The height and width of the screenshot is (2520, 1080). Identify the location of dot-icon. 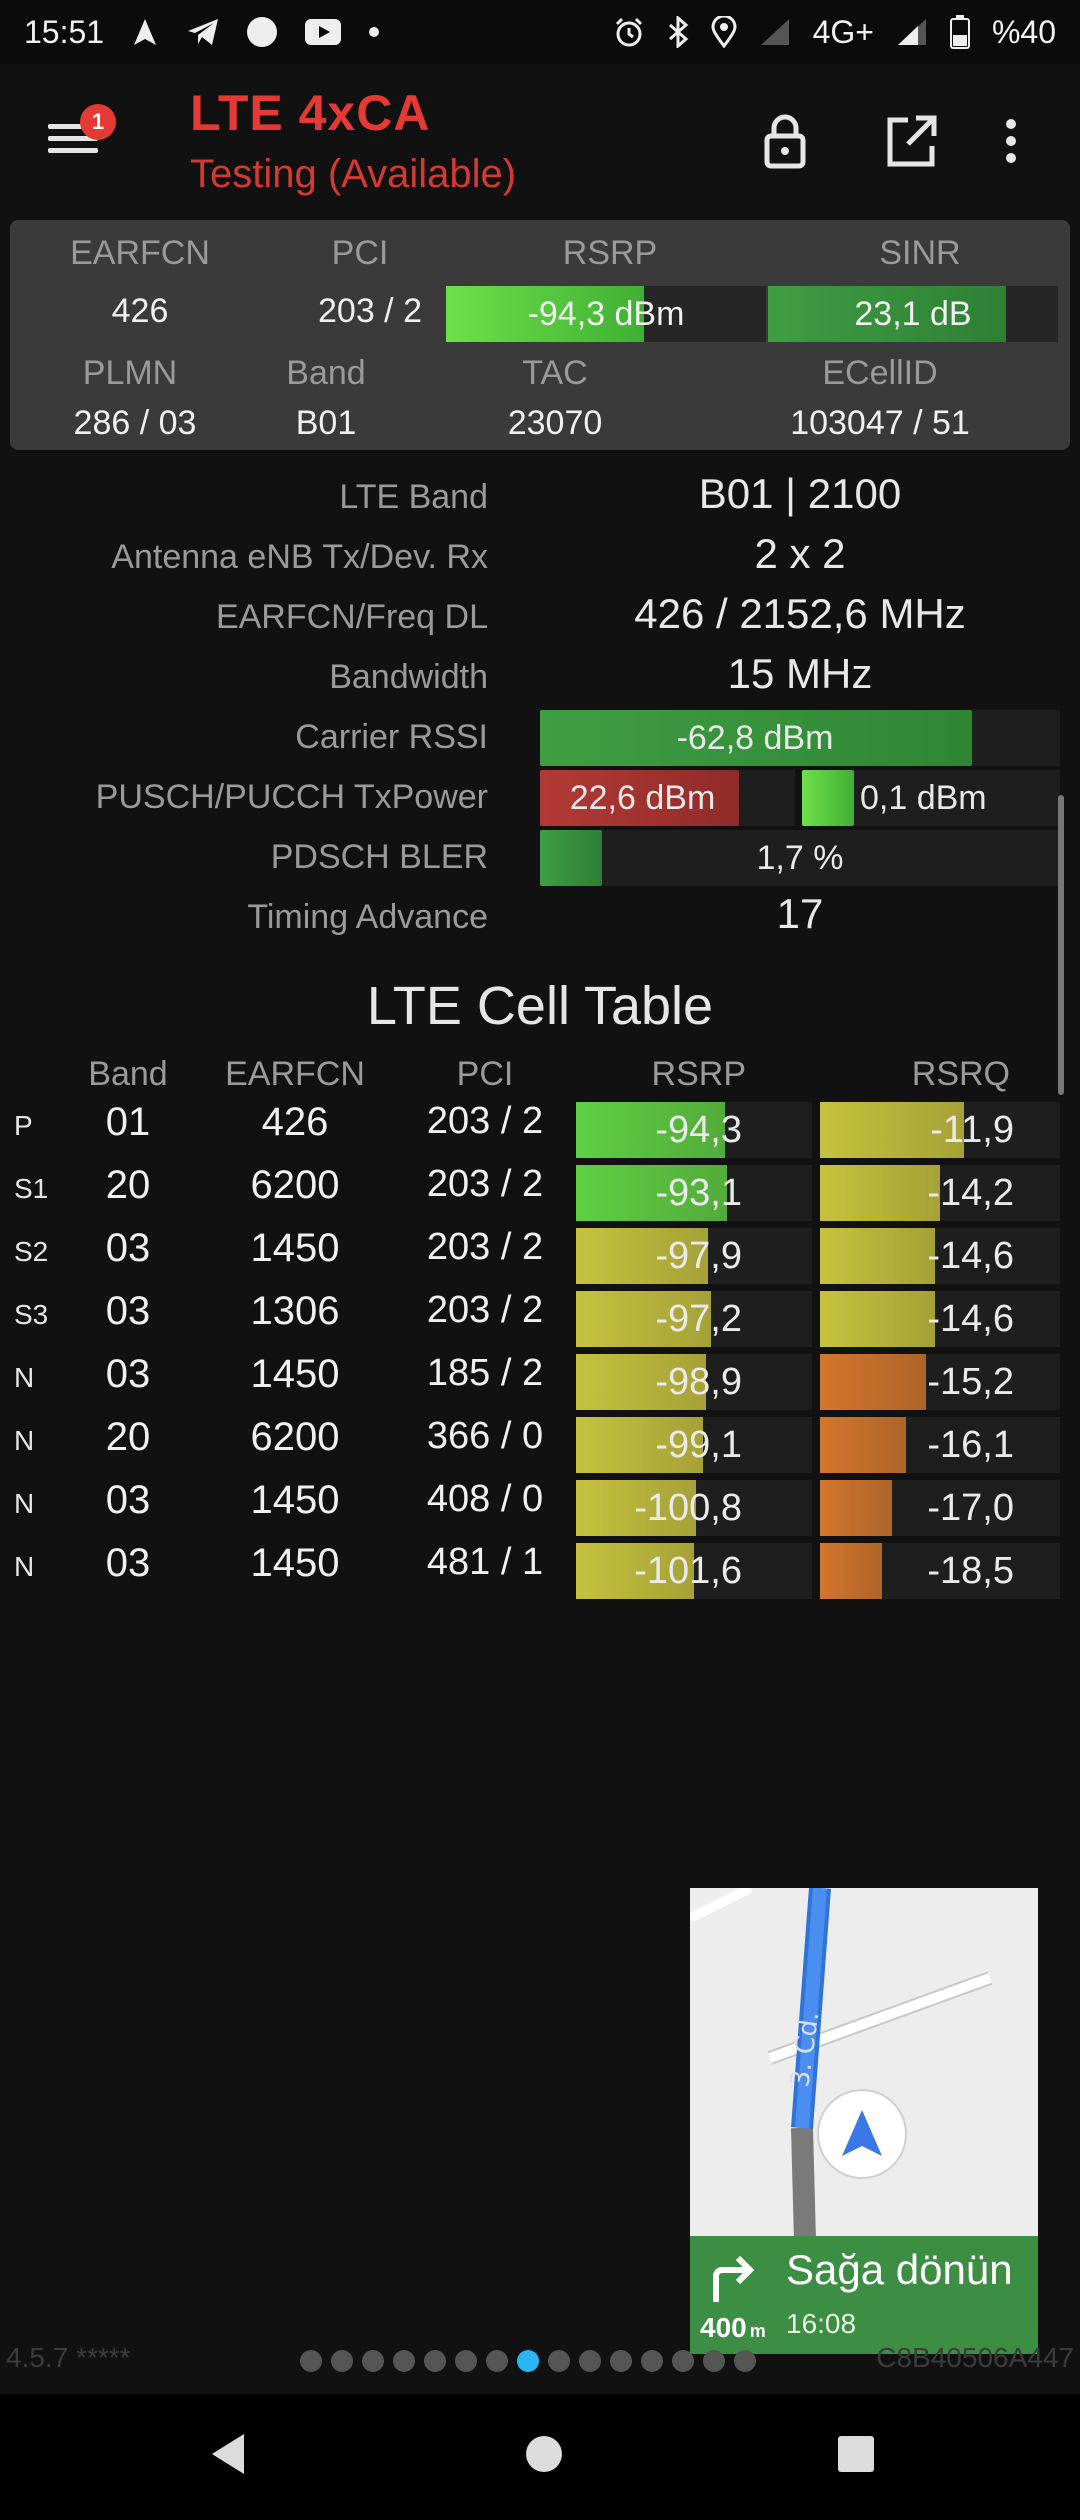
(374, 32).